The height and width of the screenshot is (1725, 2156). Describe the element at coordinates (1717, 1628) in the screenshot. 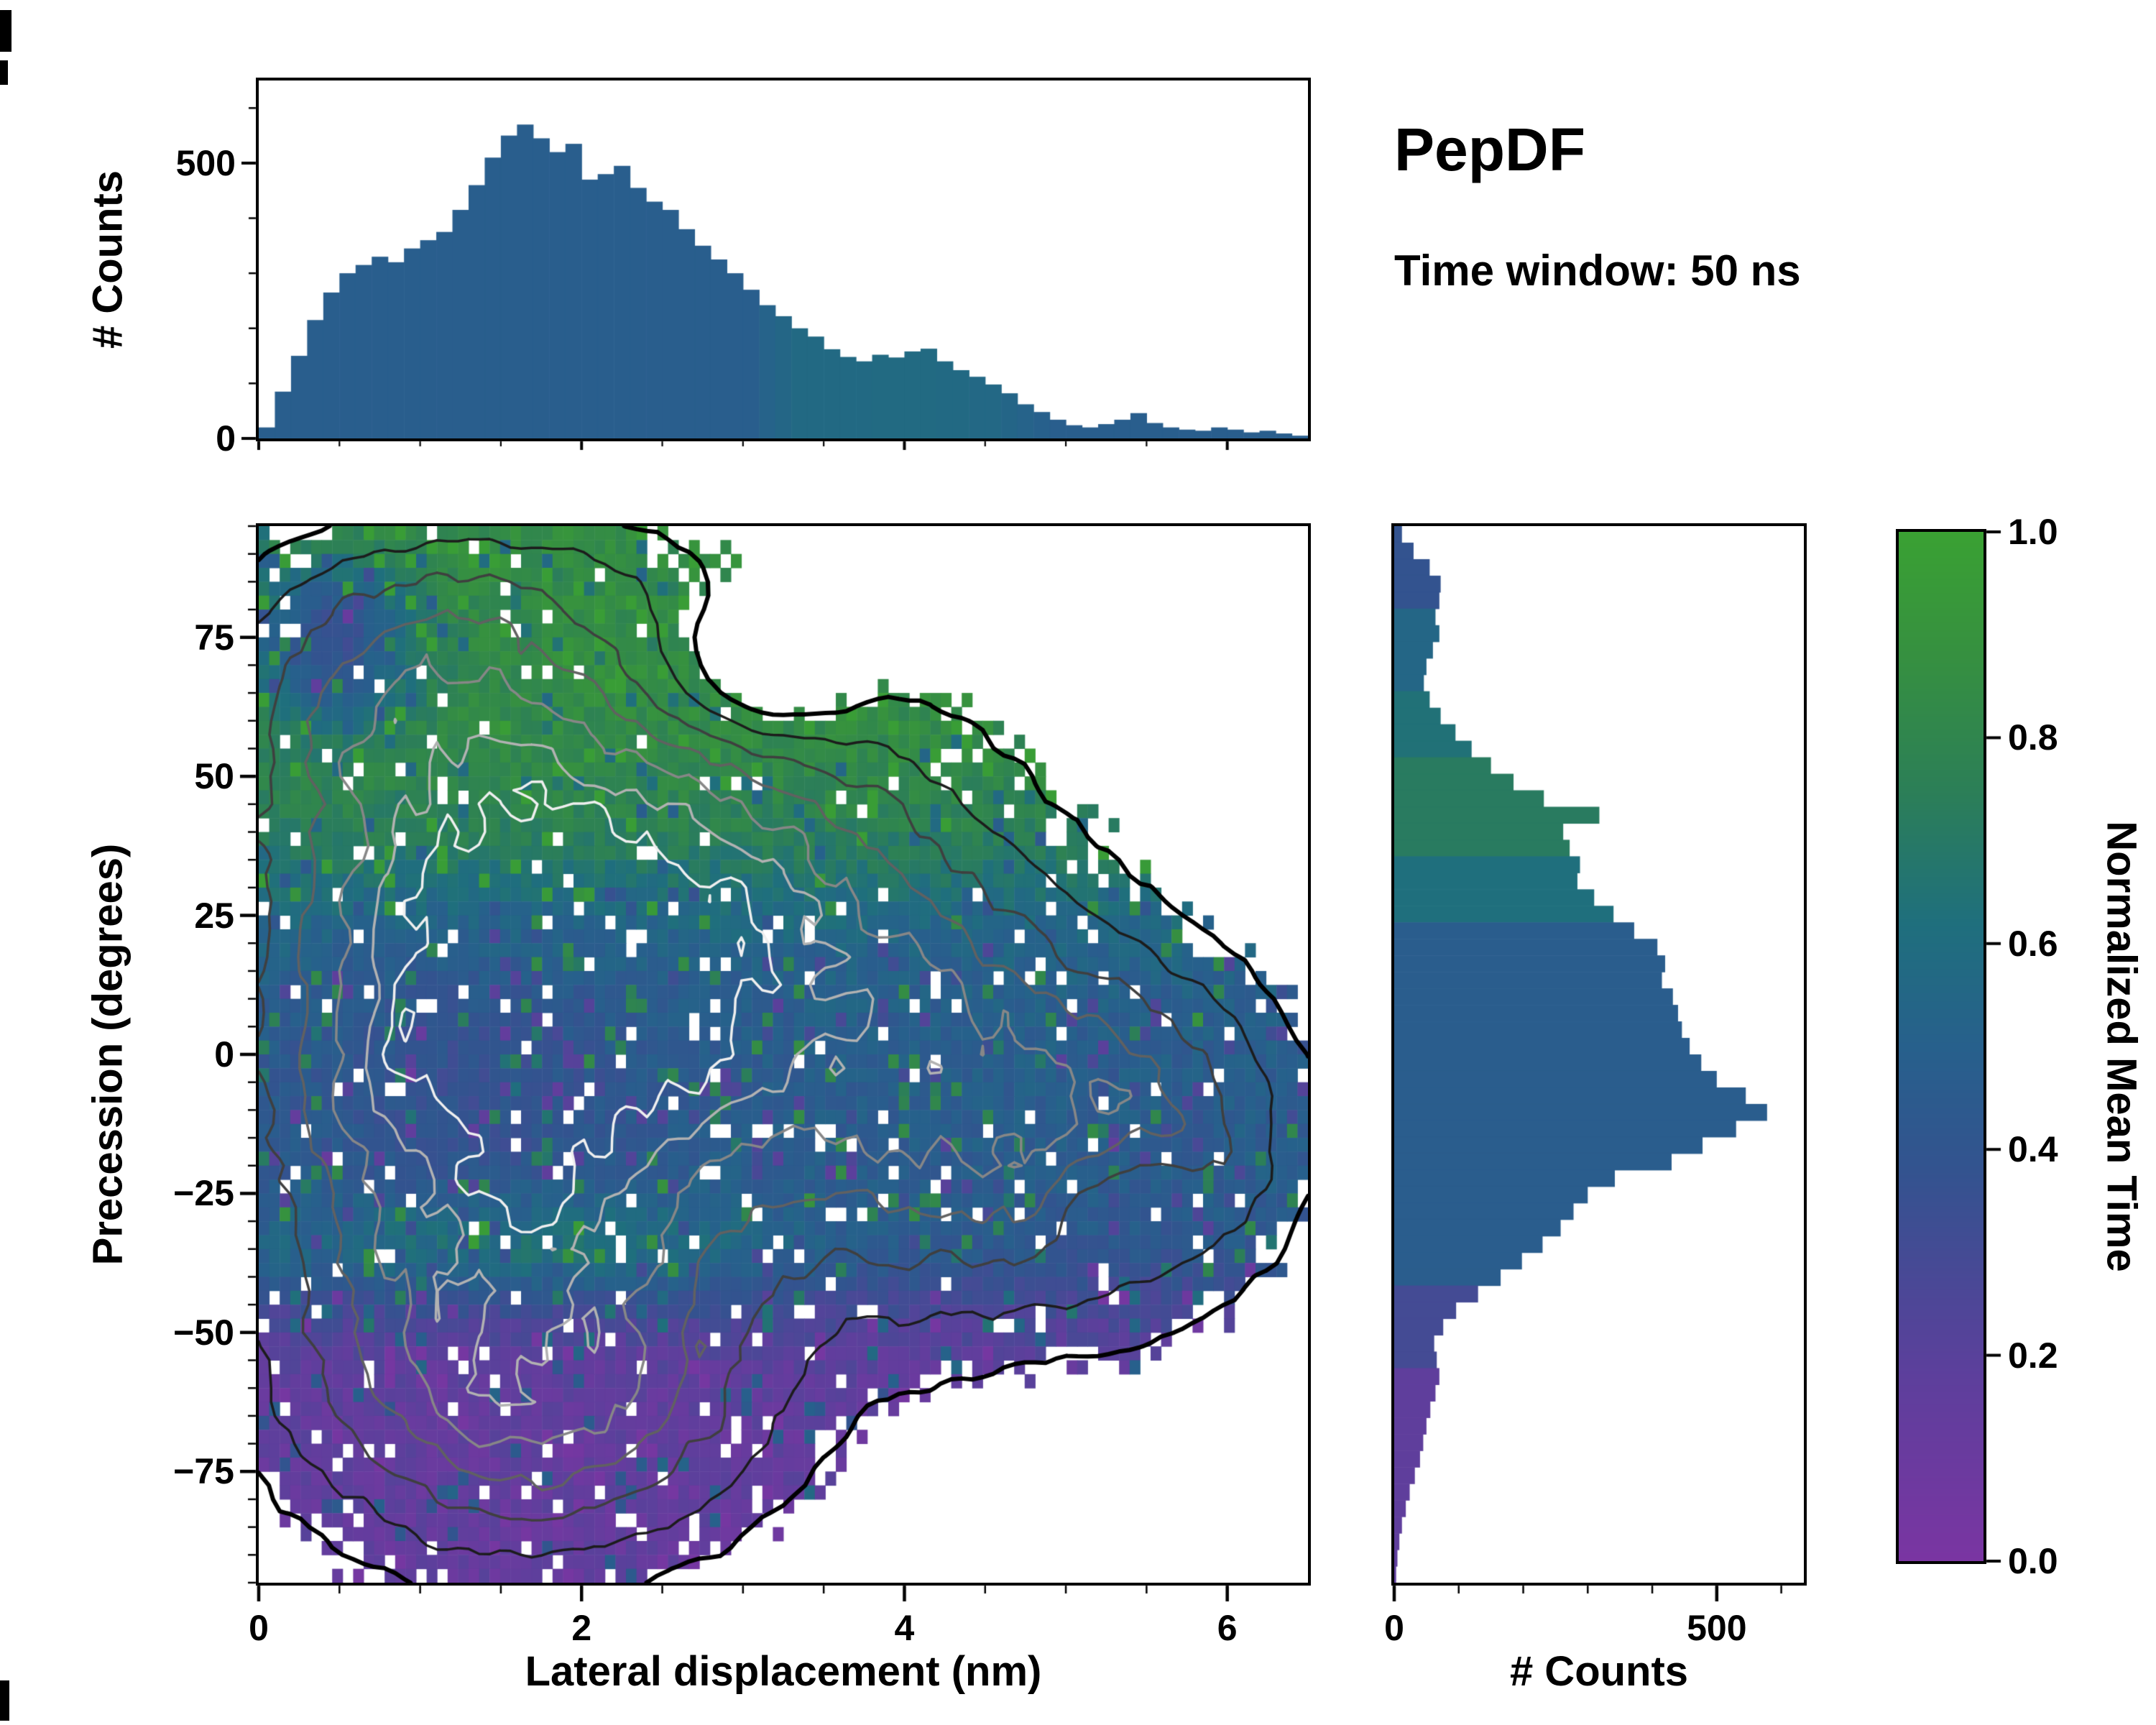

I see `right-histogram-xtick-label: 500` at that location.